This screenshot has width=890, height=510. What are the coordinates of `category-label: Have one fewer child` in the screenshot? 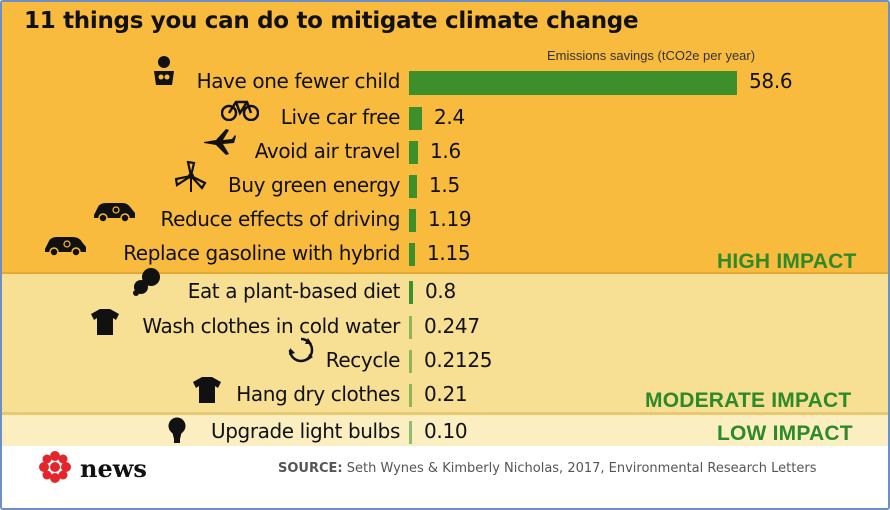 It's located at (298, 81).